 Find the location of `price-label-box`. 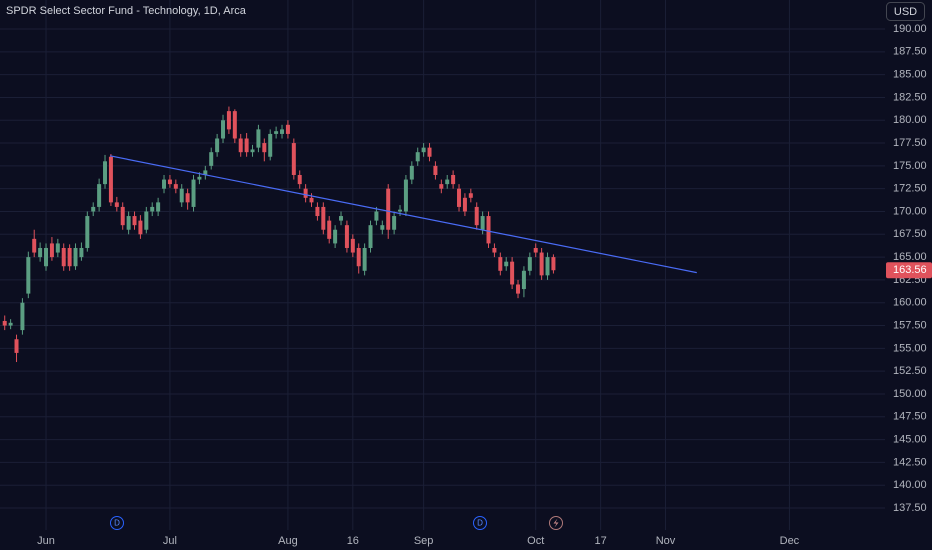

price-label-box is located at coordinates (909, 270).